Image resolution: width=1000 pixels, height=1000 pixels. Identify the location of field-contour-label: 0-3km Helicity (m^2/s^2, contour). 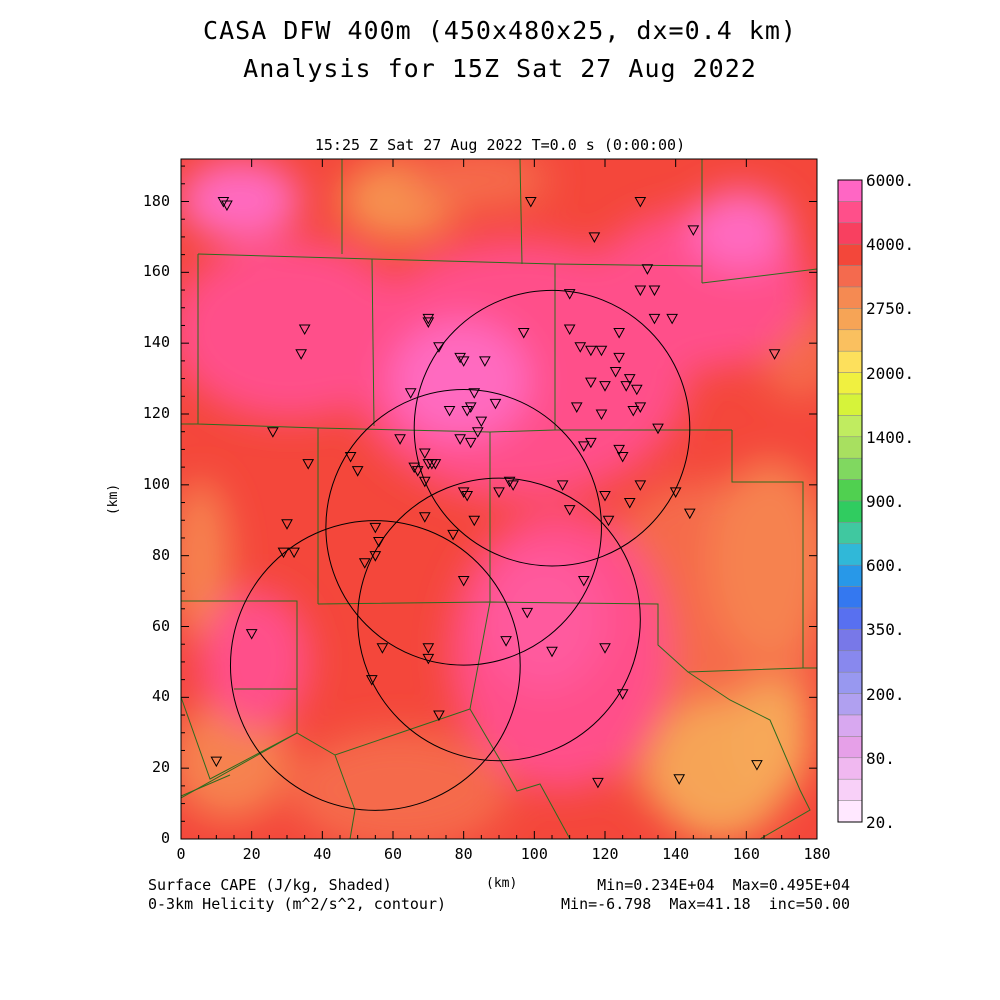
(297, 904).